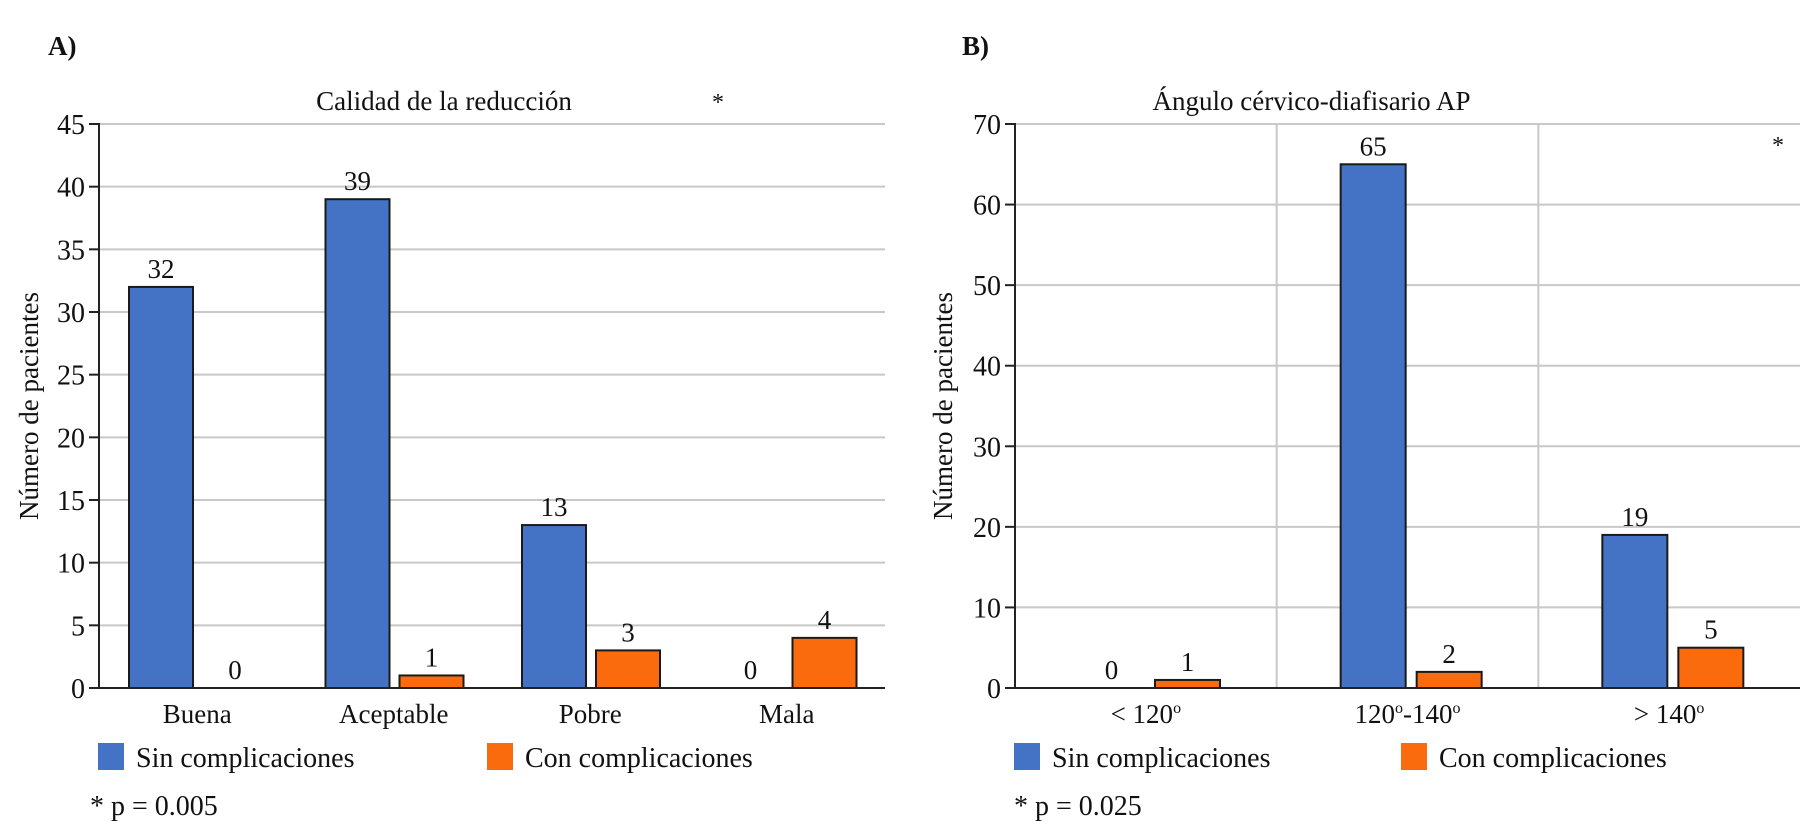 This screenshot has height=828, width=1800. I want to click on x-tick-label: Aceptable, so click(393, 714).